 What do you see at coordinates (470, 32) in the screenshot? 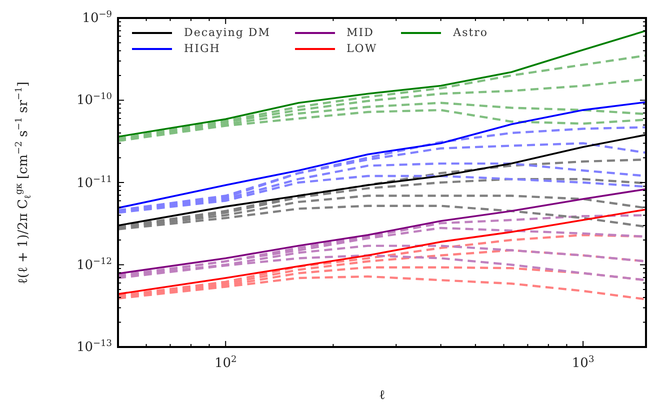
I see `legend-label: Astro` at bounding box center [470, 32].